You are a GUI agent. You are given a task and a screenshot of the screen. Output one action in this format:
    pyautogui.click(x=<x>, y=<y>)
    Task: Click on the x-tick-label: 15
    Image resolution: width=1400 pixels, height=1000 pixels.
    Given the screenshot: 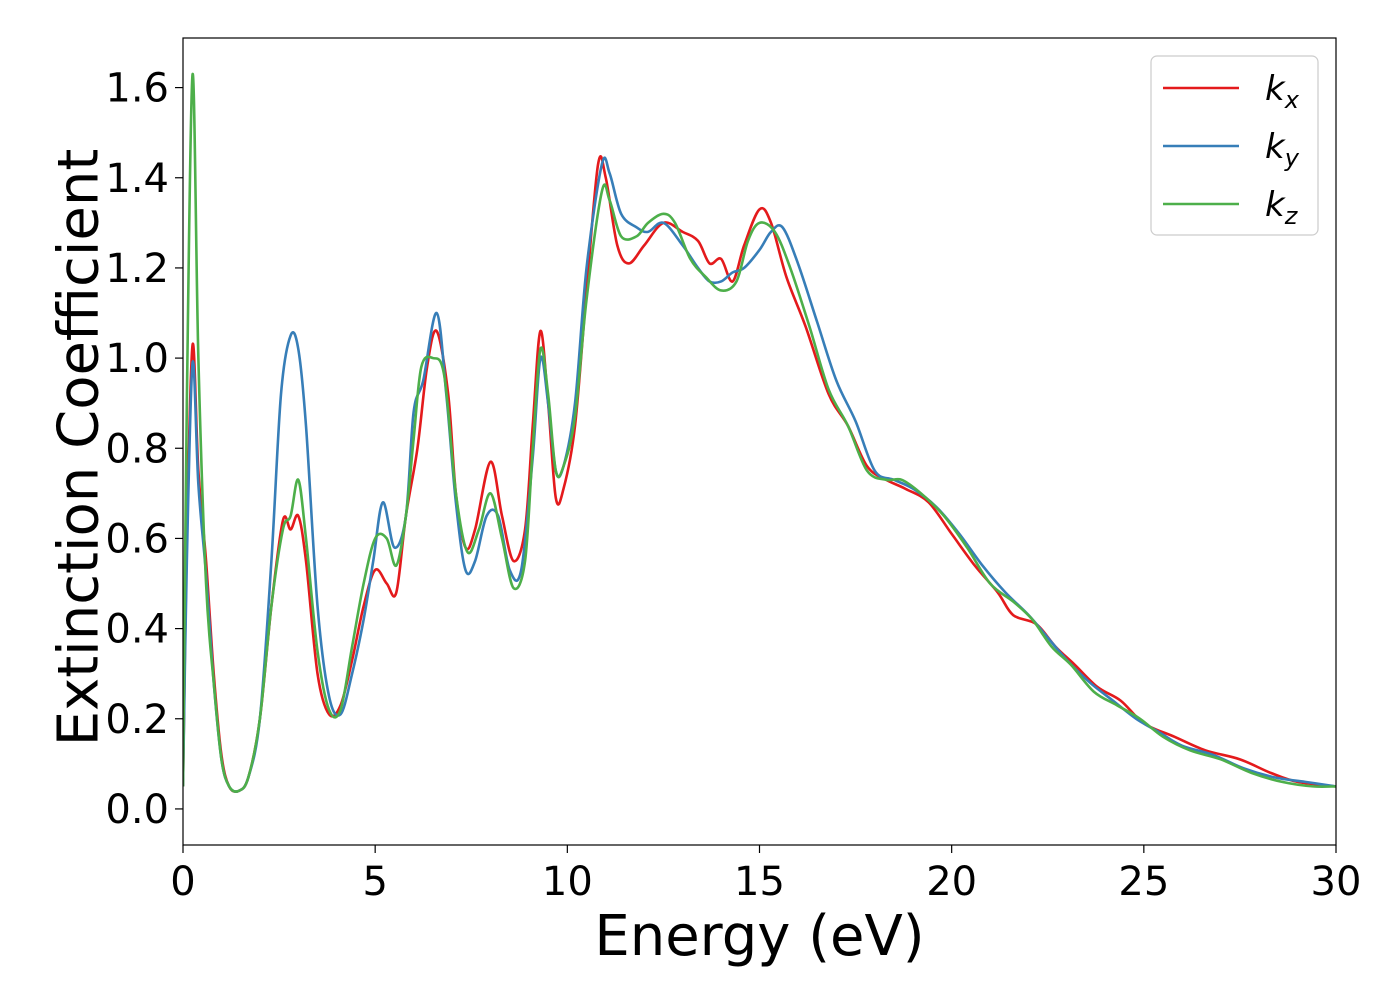 What is the action you would take?
    pyautogui.click(x=759, y=882)
    